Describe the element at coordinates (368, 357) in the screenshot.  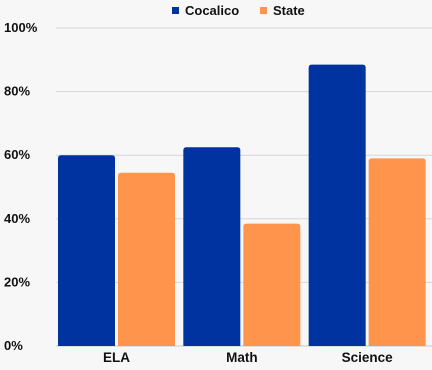
I see `x-tick-label: Science` at that location.